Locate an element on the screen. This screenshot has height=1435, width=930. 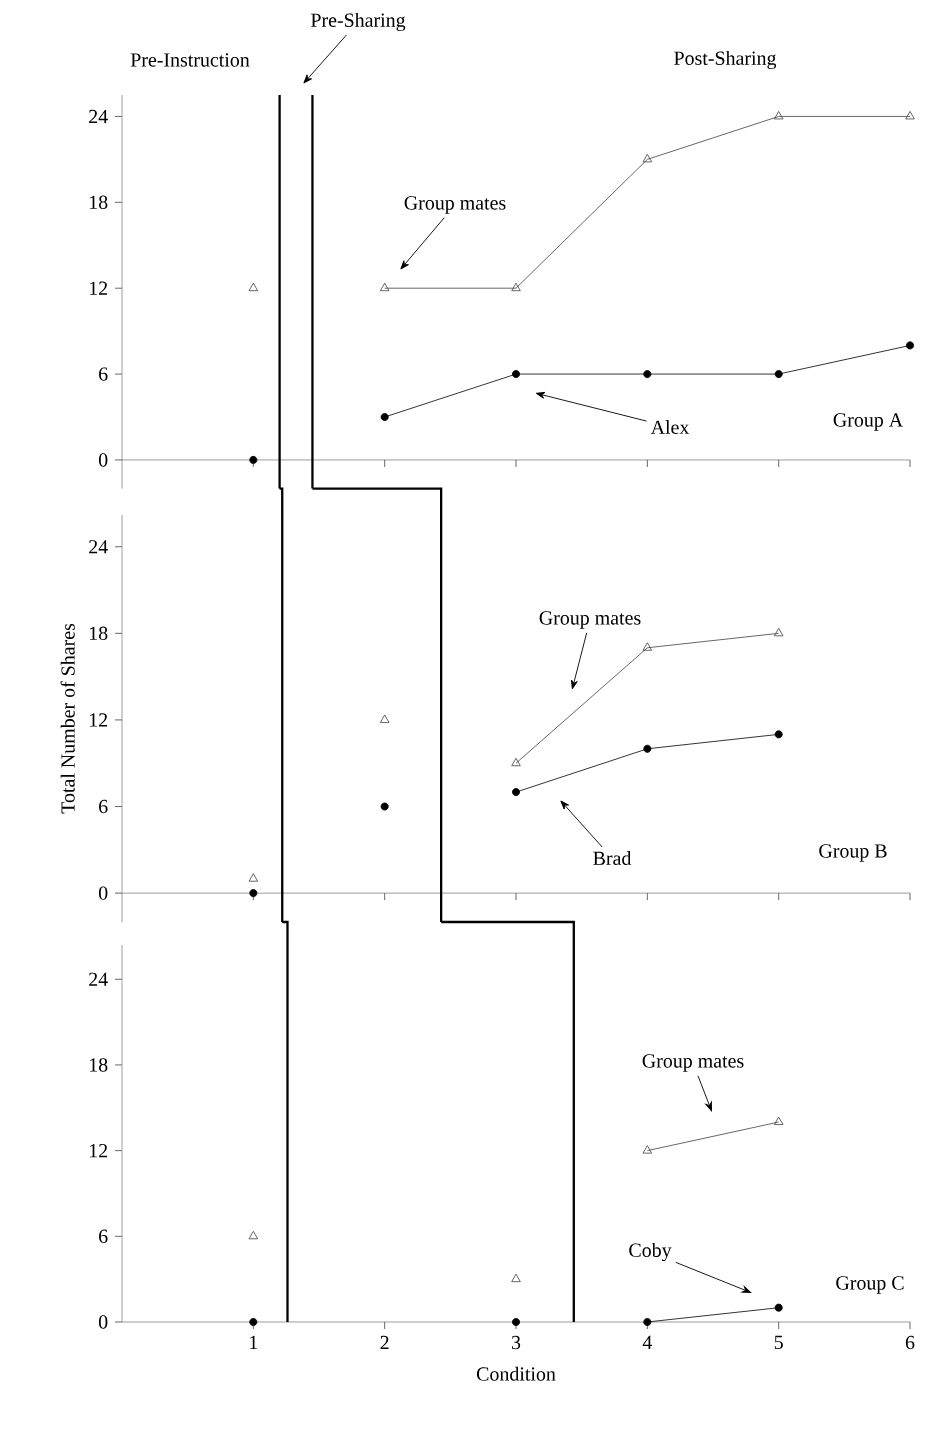
annotation: Alex is located at coordinates (670, 426).